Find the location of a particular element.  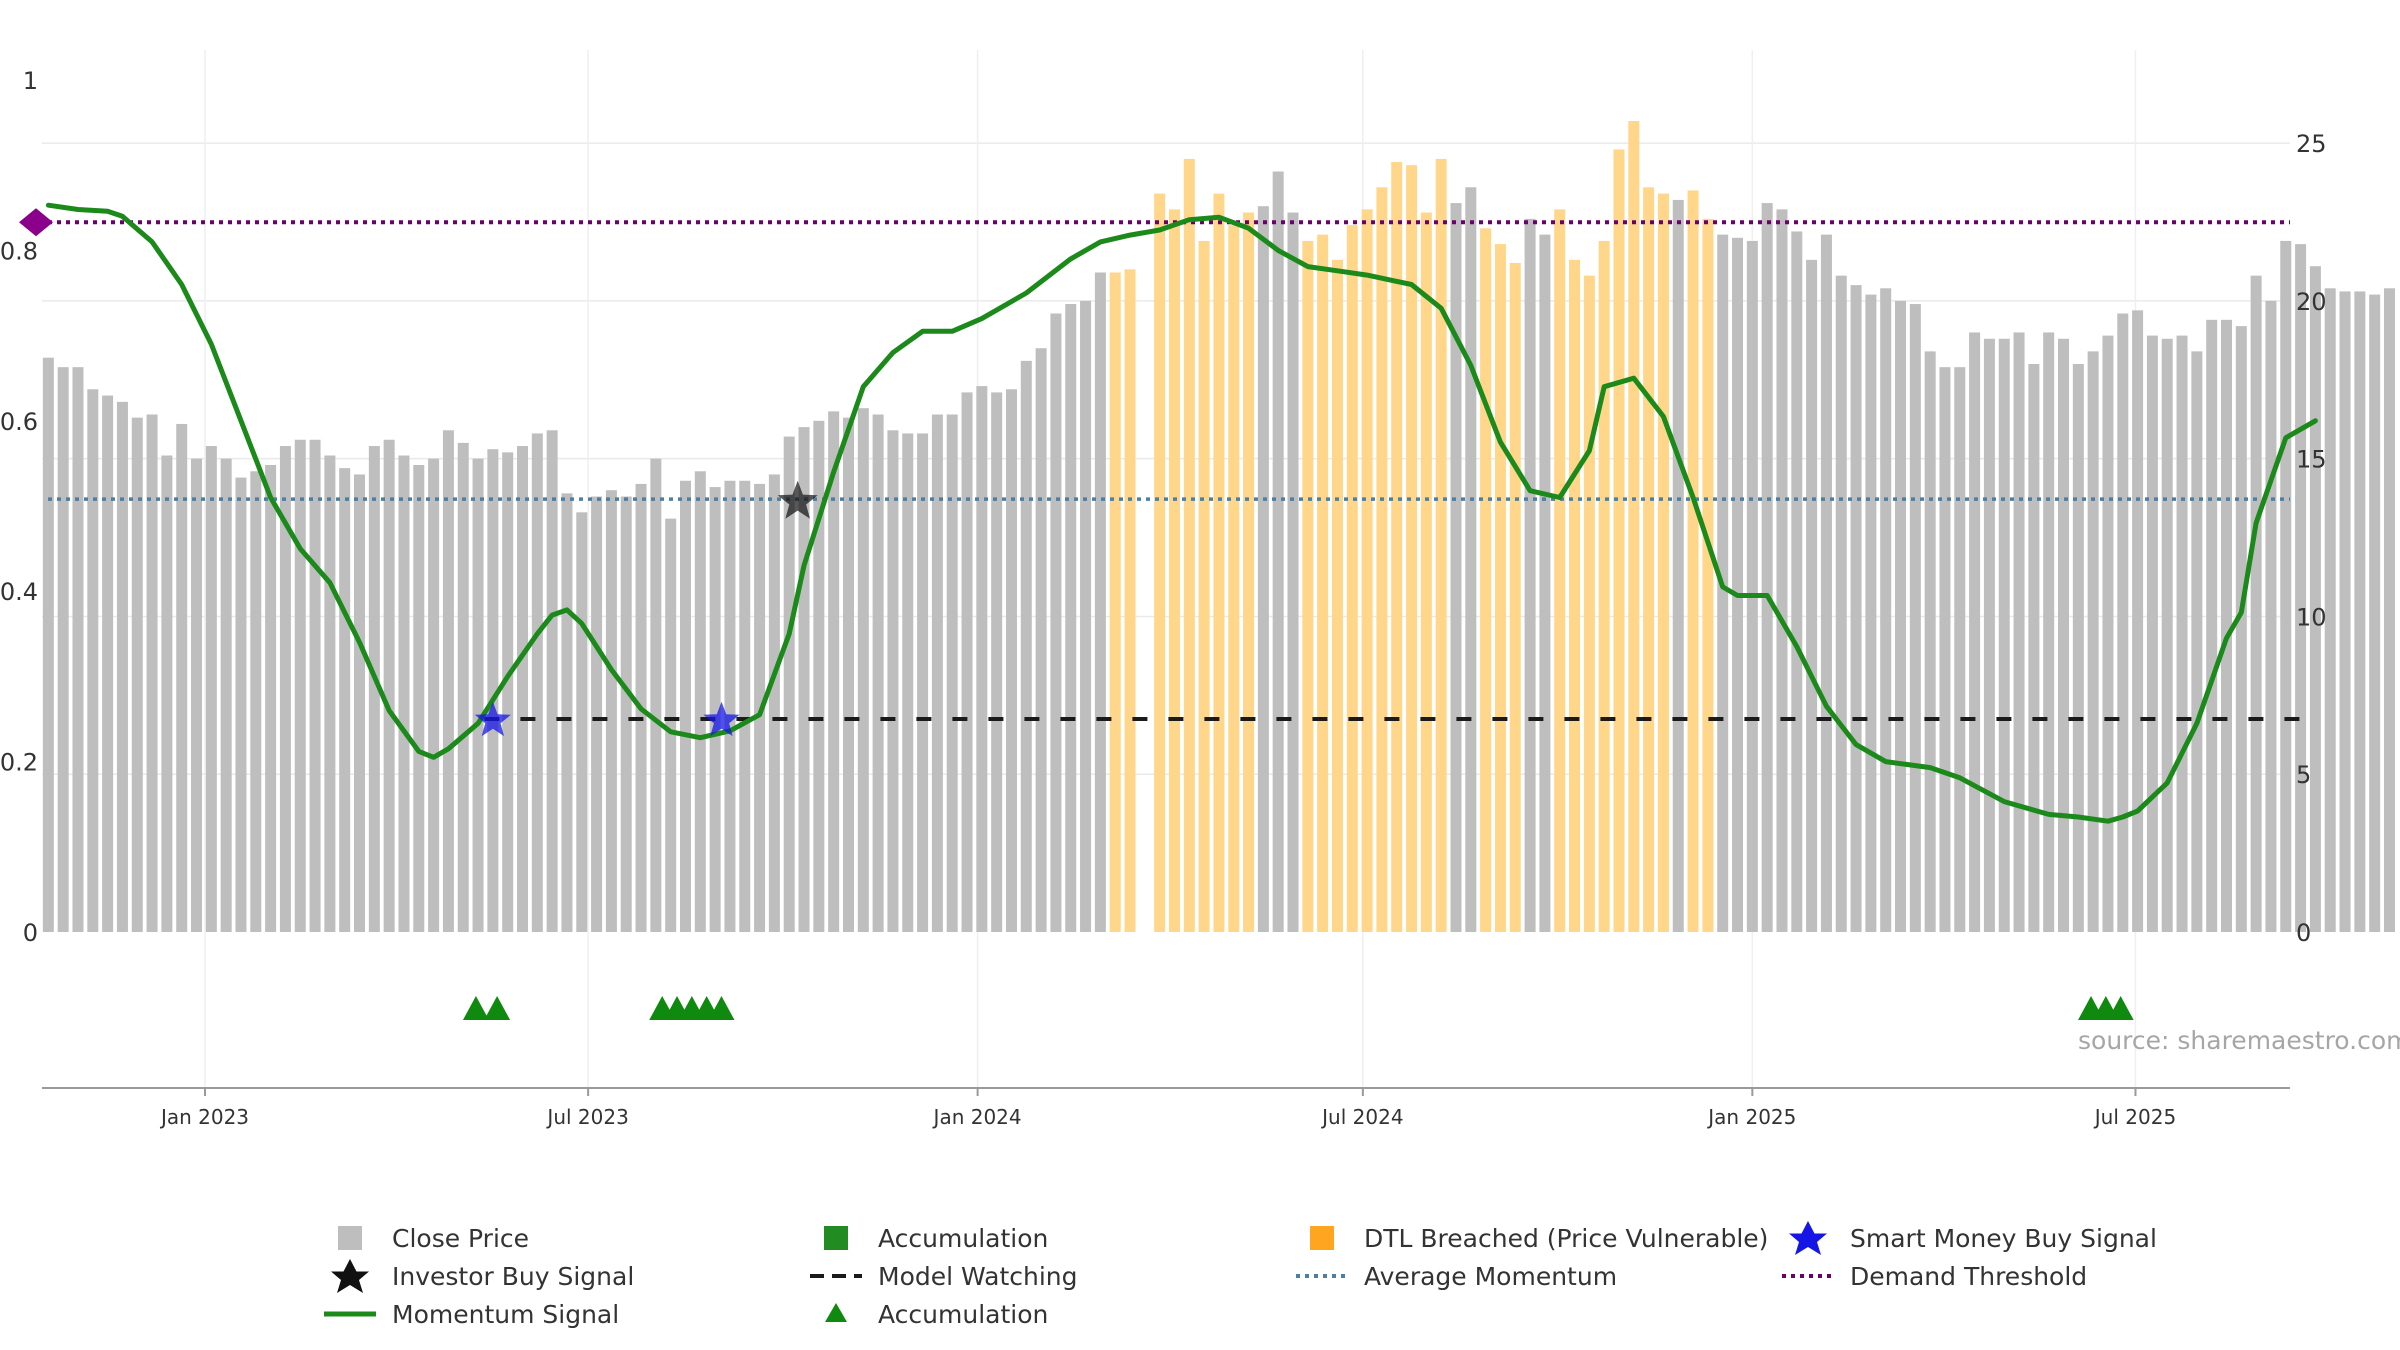

demand-threshold-marker is located at coordinates (36, 222).